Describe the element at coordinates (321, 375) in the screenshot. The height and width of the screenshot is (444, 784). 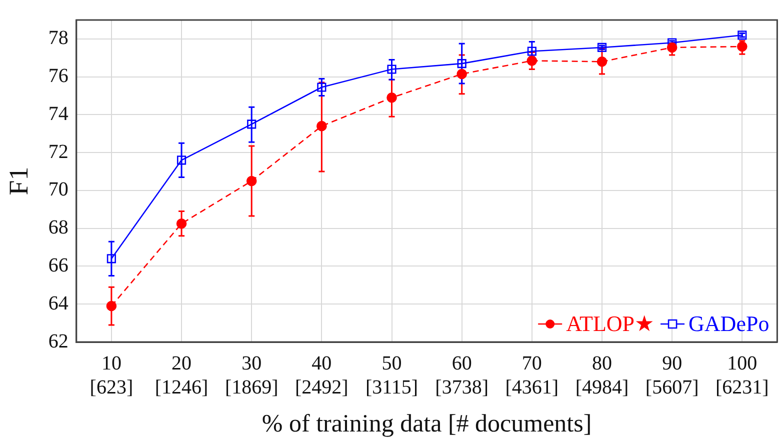
I see `x-tick-label: 40 [2492]` at that location.